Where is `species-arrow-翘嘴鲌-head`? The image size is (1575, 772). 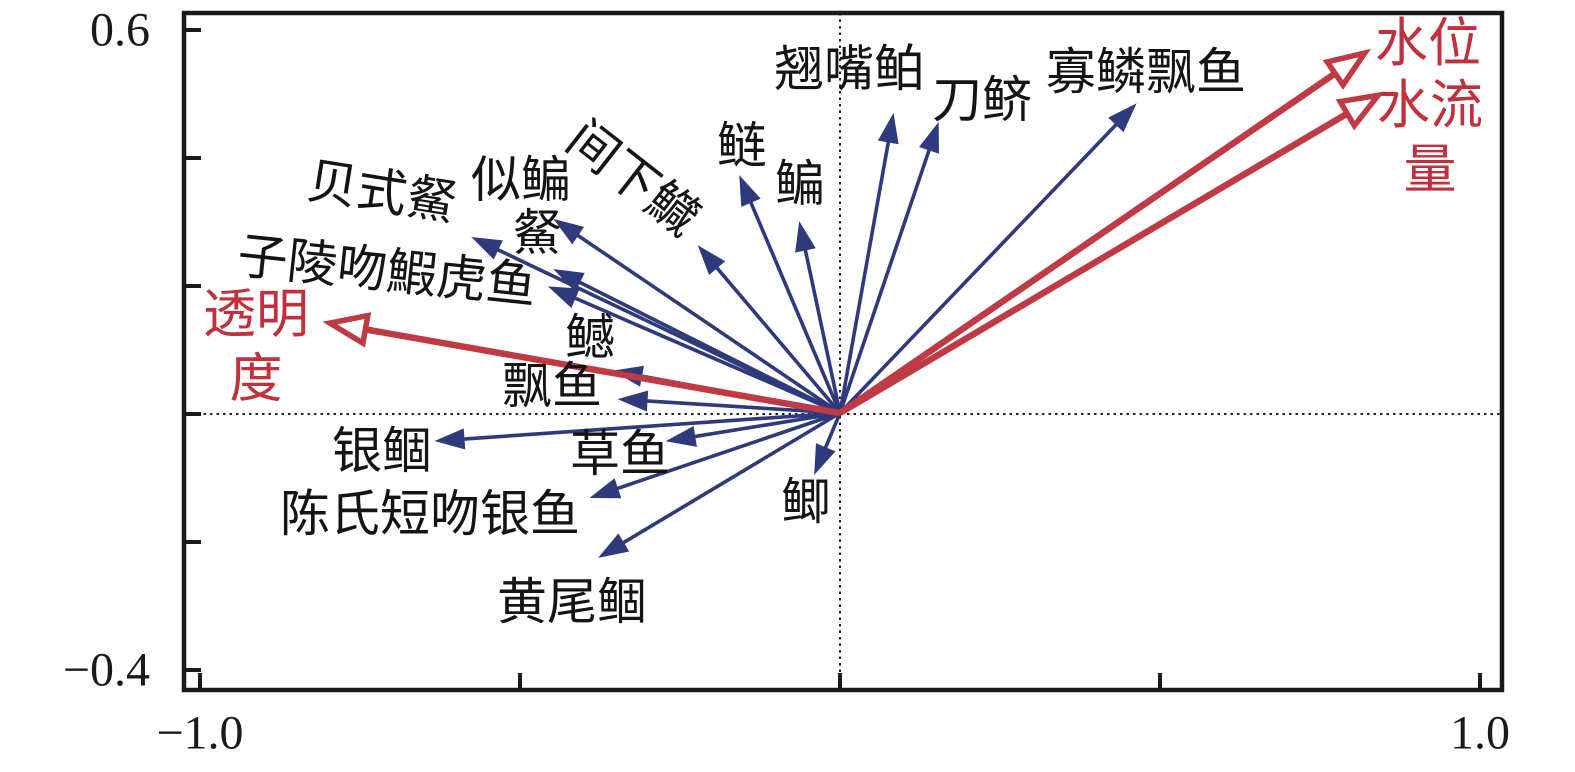
species-arrow-翘嘴鲌-head is located at coordinates (888, 128).